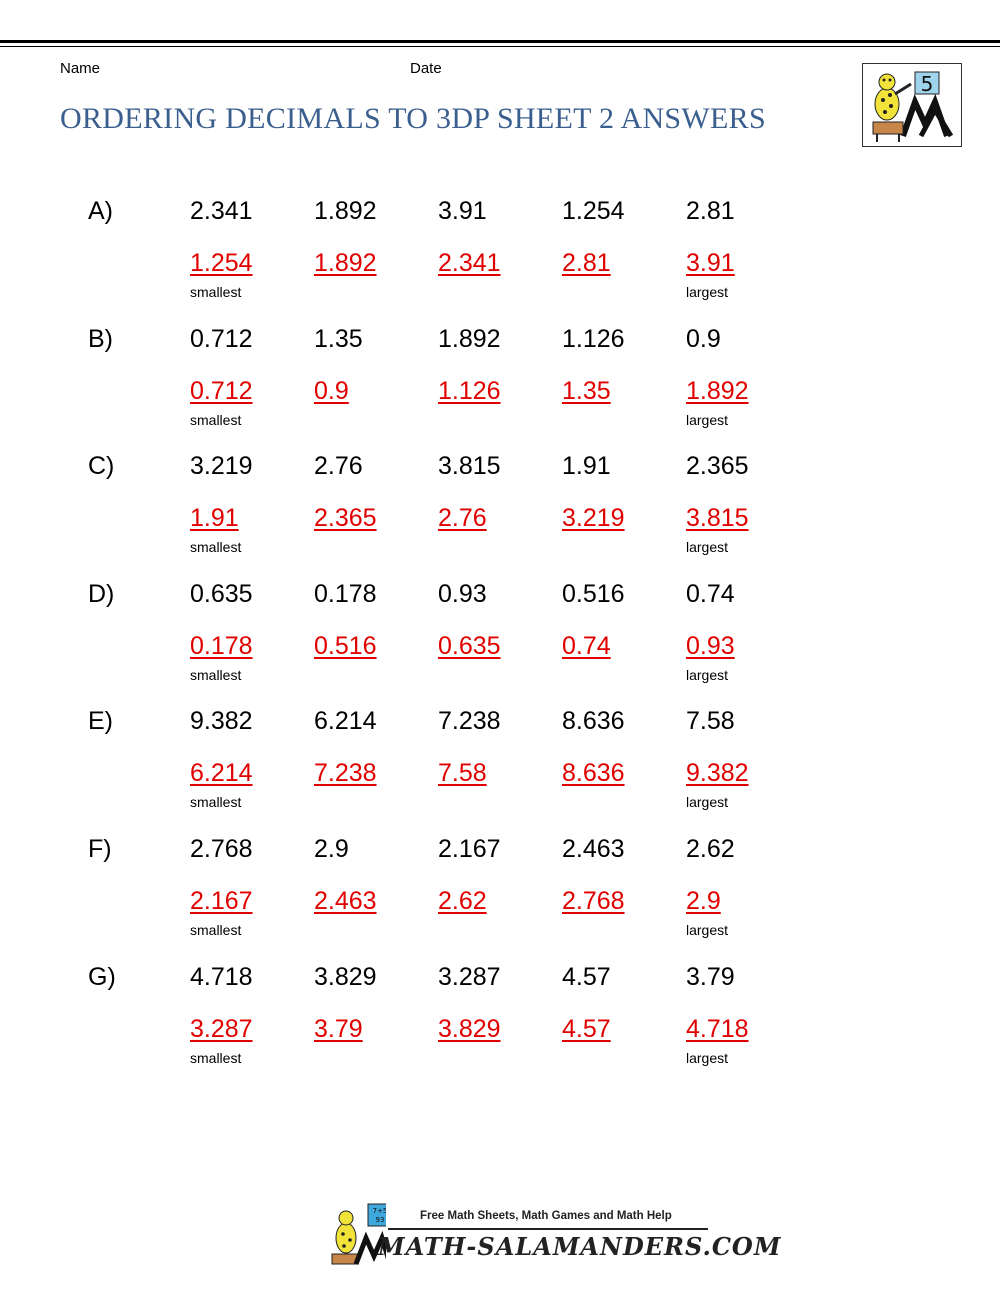 The height and width of the screenshot is (1294, 1000). What do you see at coordinates (710, 211) in the screenshot?
I see `given-number: 2.81` at bounding box center [710, 211].